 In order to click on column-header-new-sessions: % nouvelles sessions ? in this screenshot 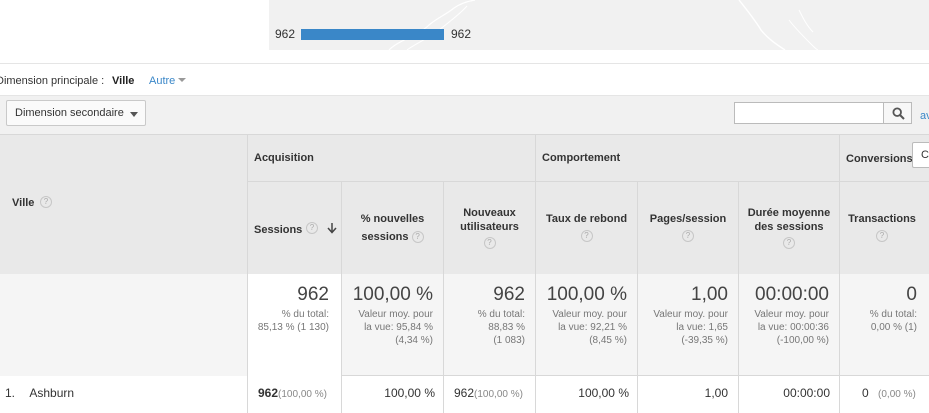, I will do `click(393, 228)`.